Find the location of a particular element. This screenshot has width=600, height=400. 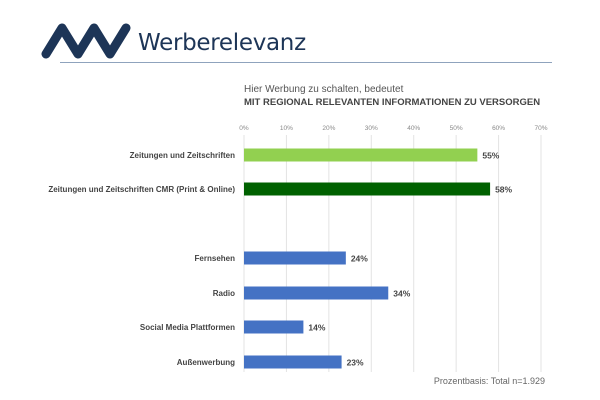

x-tick-label: 0% is located at coordinates (244, 128).